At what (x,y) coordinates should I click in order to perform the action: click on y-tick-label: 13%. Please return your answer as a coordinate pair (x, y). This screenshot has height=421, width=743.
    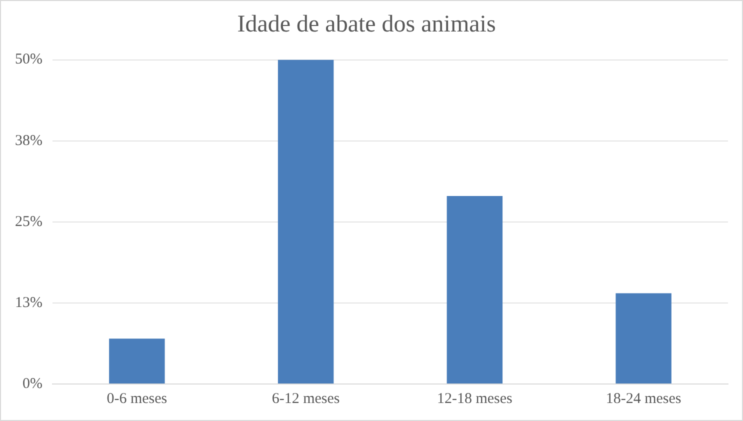
    Looking at the image, I should click on (28, 302).